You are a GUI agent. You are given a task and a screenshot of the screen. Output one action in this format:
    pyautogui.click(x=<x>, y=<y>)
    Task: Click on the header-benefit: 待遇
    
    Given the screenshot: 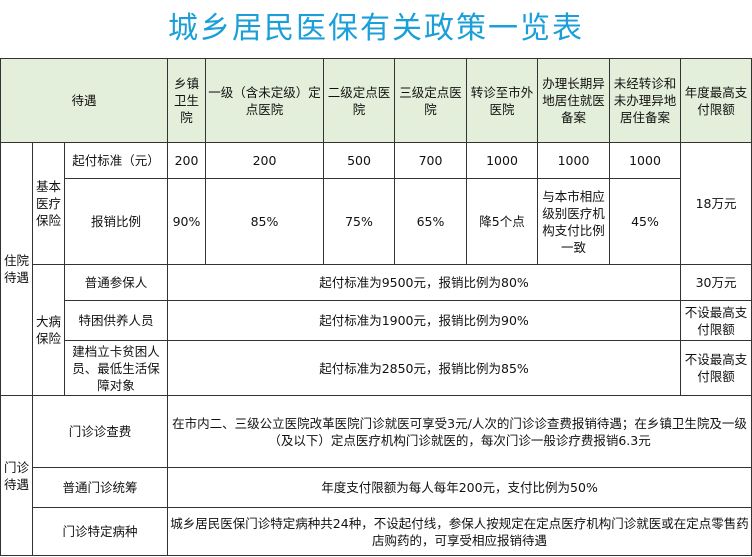 What is the action you would take?
    pyautogui.click(x=84, y=100)
    